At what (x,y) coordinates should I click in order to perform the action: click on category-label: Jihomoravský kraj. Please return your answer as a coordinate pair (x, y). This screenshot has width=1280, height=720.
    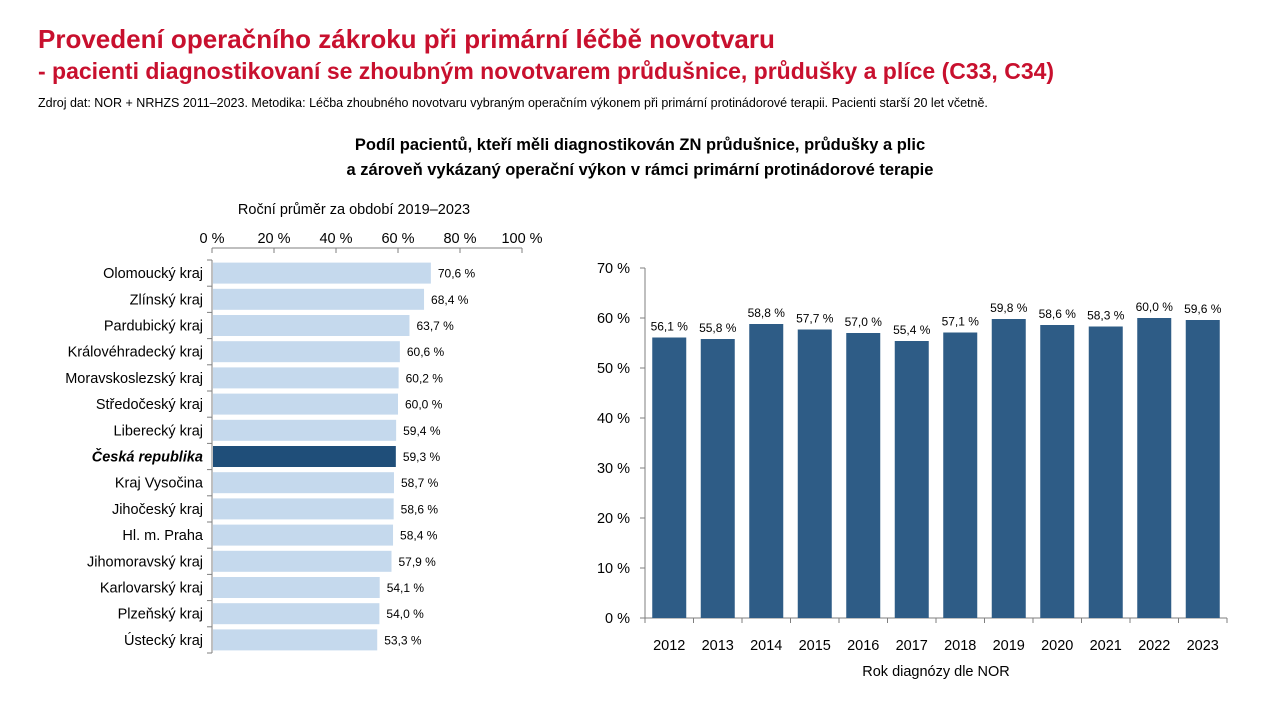
    Looking at the image, I should click on (145, 562).